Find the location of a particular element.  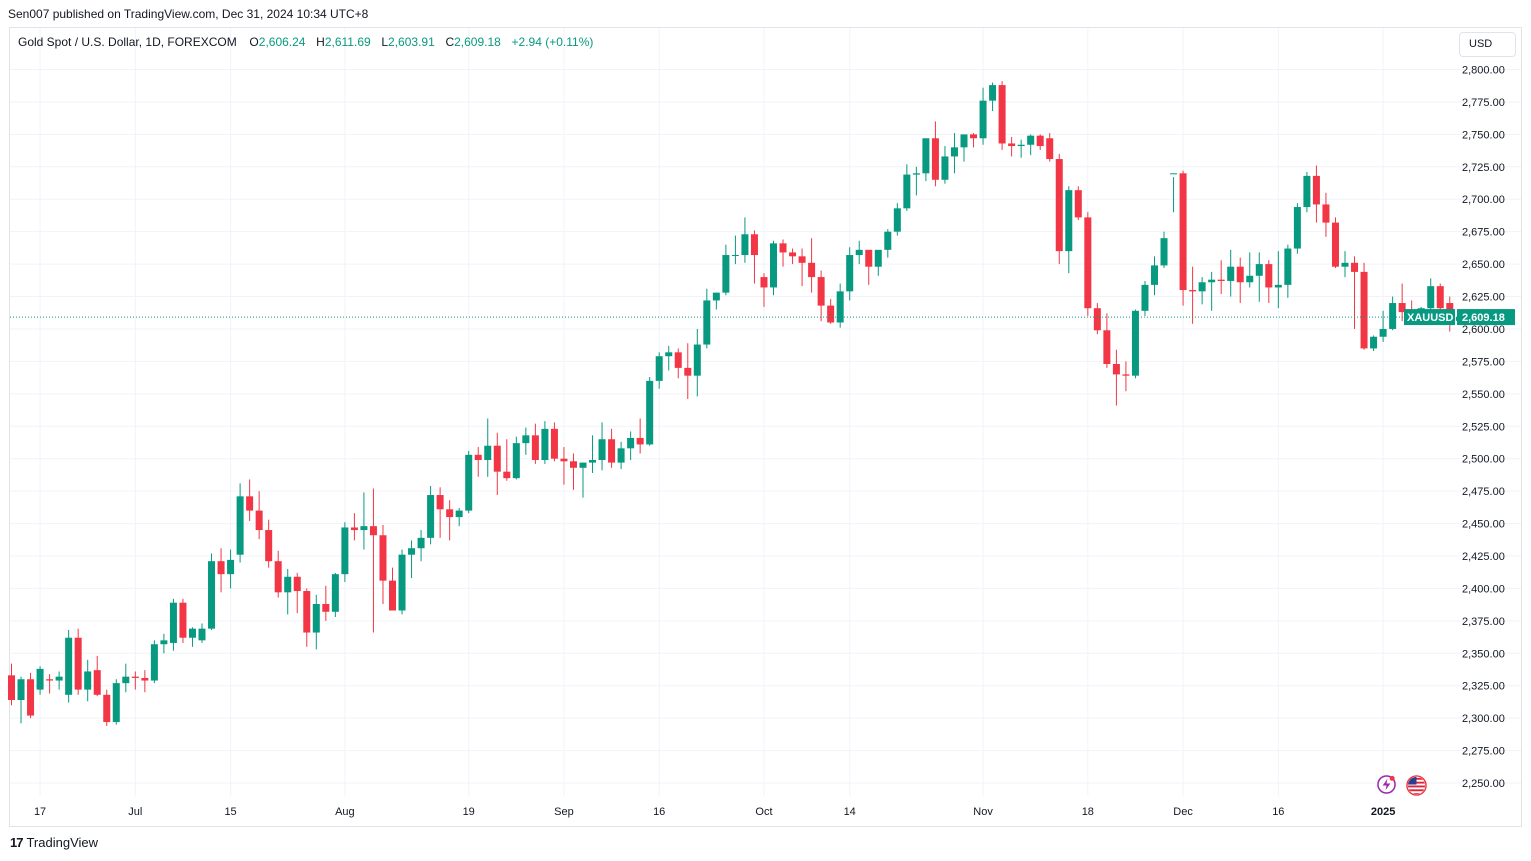

y-tick-label: 2,725.00 is located at coordinates (1483, 168).